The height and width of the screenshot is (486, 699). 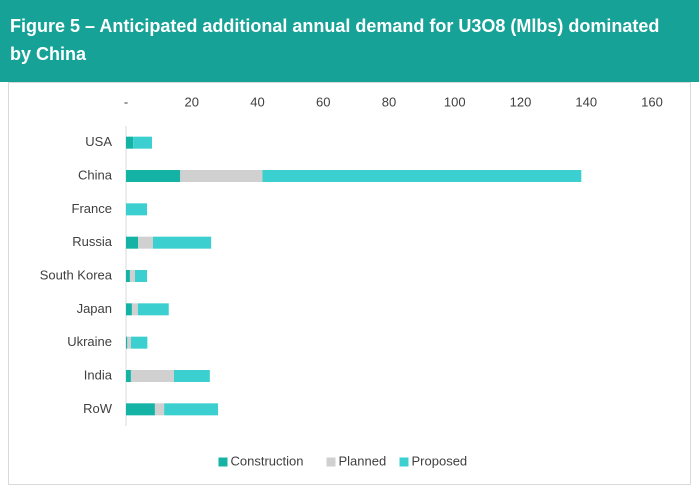 I want to click on x-tick-label: 80, so click(x=389, y=101).